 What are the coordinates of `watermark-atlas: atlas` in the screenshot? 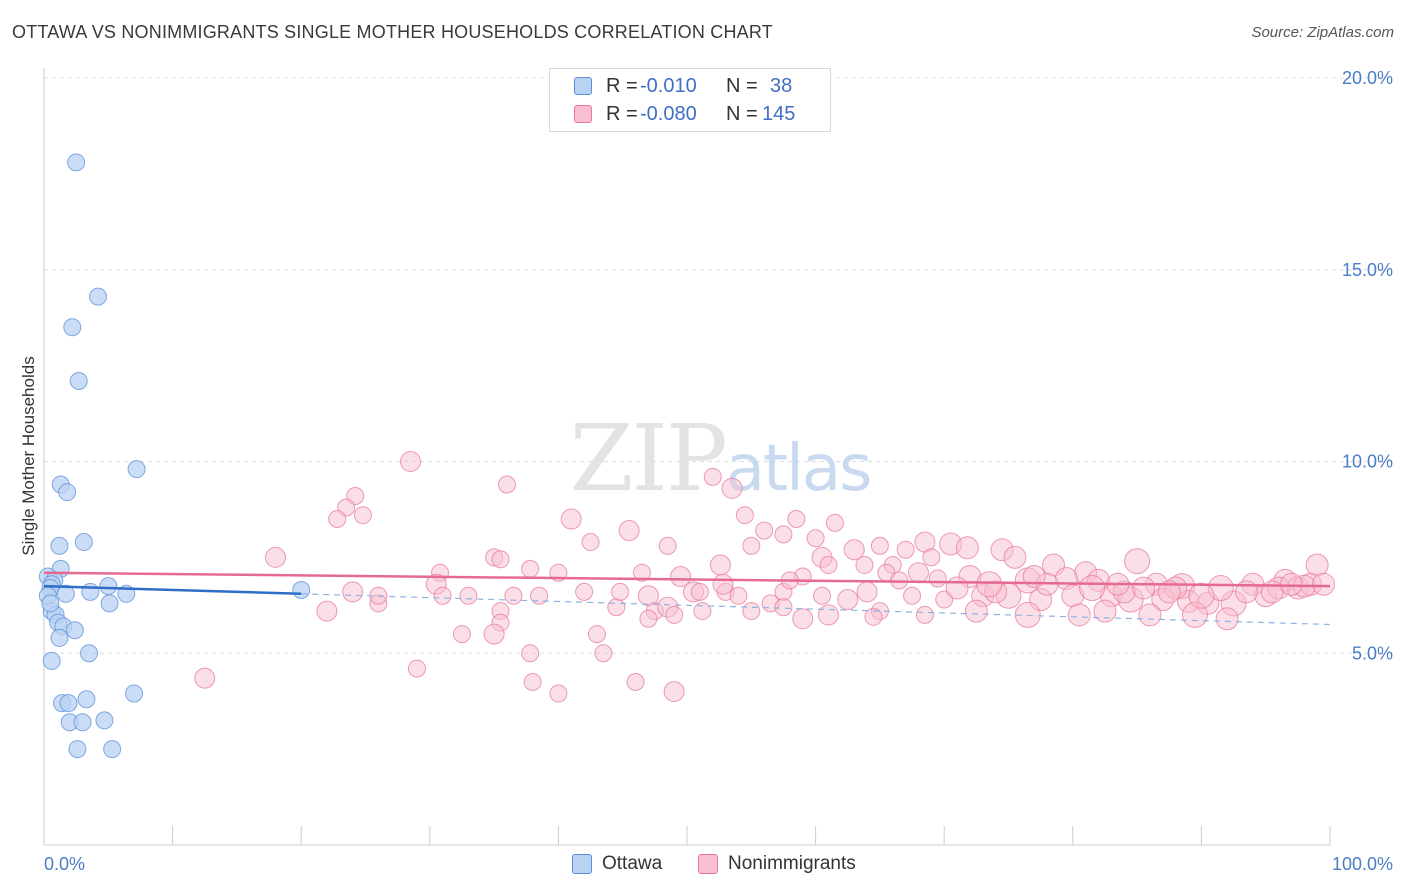 It's located at (798, 469).